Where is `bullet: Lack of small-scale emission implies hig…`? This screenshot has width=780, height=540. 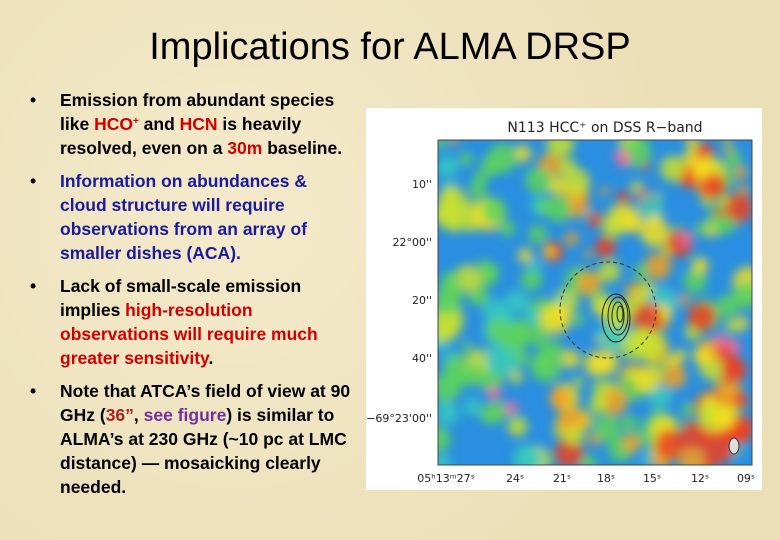
bullet: Lack of small-scale emission implies hig… is located at coordinates (191, 322).